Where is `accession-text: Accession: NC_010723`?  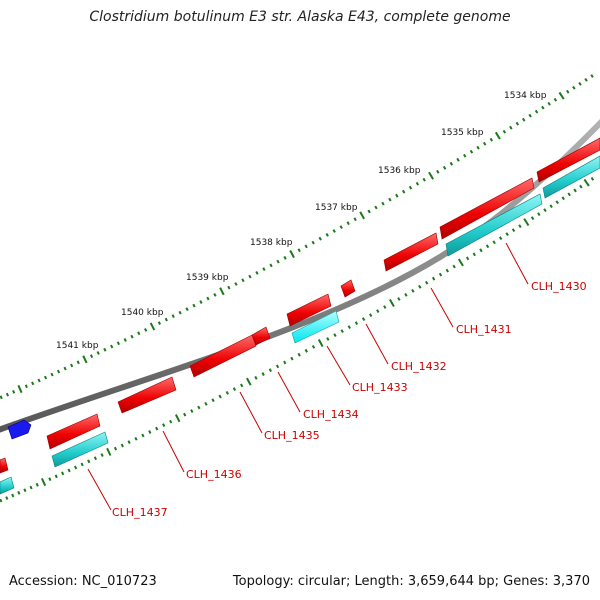
accession-text: Accession: NC_010723 is located at coordinates (83, 581).